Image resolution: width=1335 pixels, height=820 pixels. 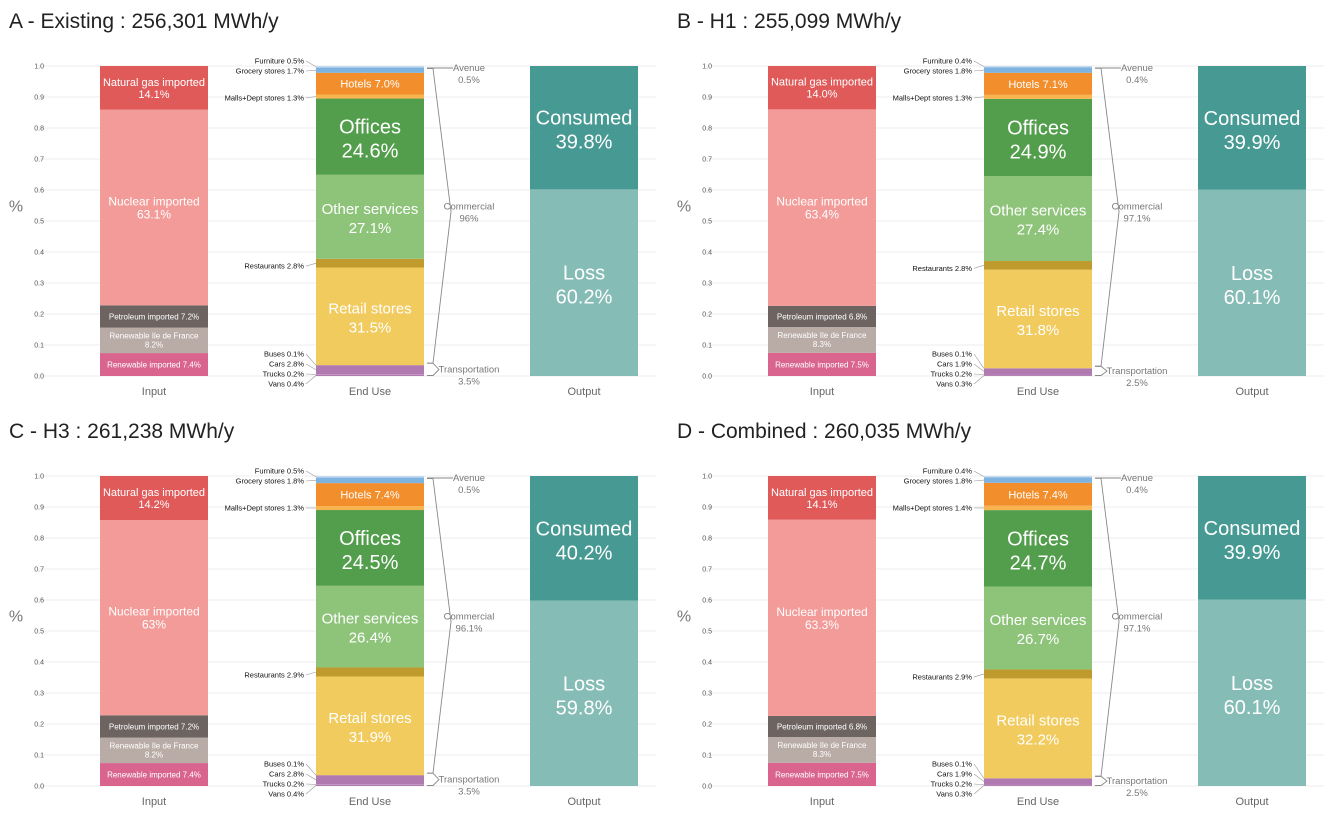 What do you see at coordinates (39, 508) in the screenshot?
I see `y-tick-label: 0.9` at bounding box center [39, 508].